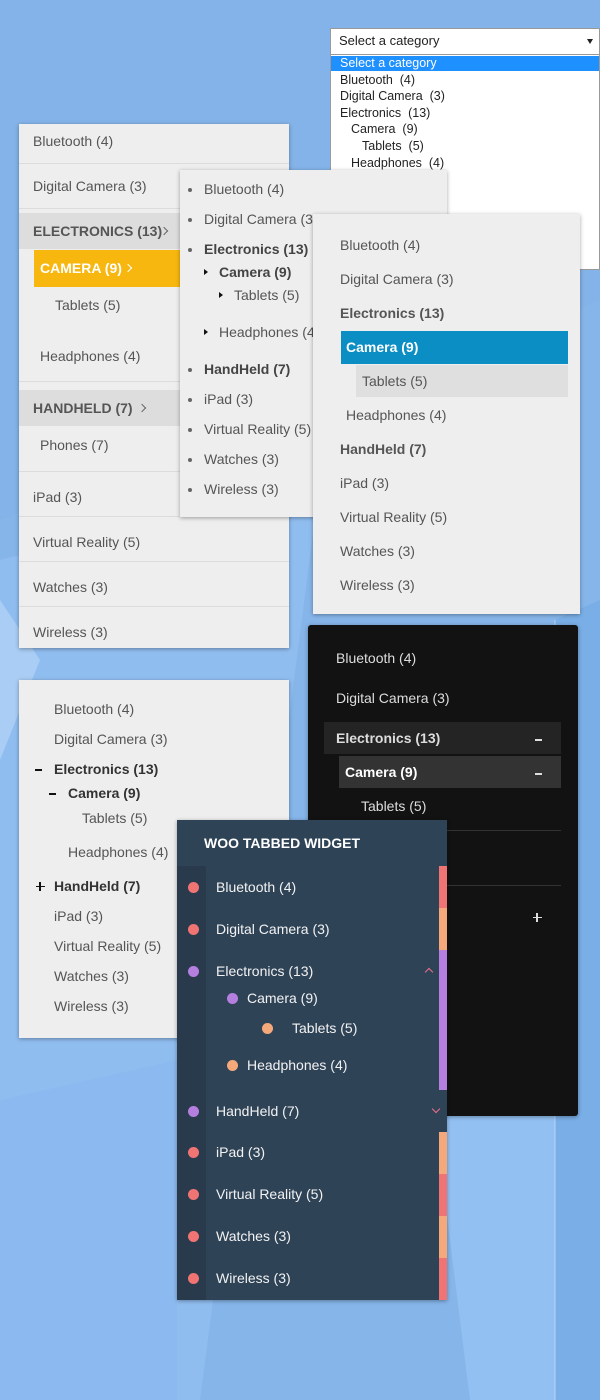  What do you see at coordinates (98, 231) in the screenshot?
I see `category-link: ELECTRONICS (13)` at bounding box center [98, 231].